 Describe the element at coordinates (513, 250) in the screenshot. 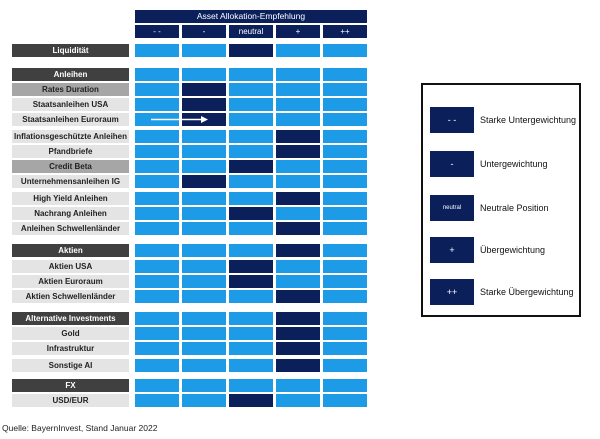

I see `legend-label: Übergewichtung` at that location.